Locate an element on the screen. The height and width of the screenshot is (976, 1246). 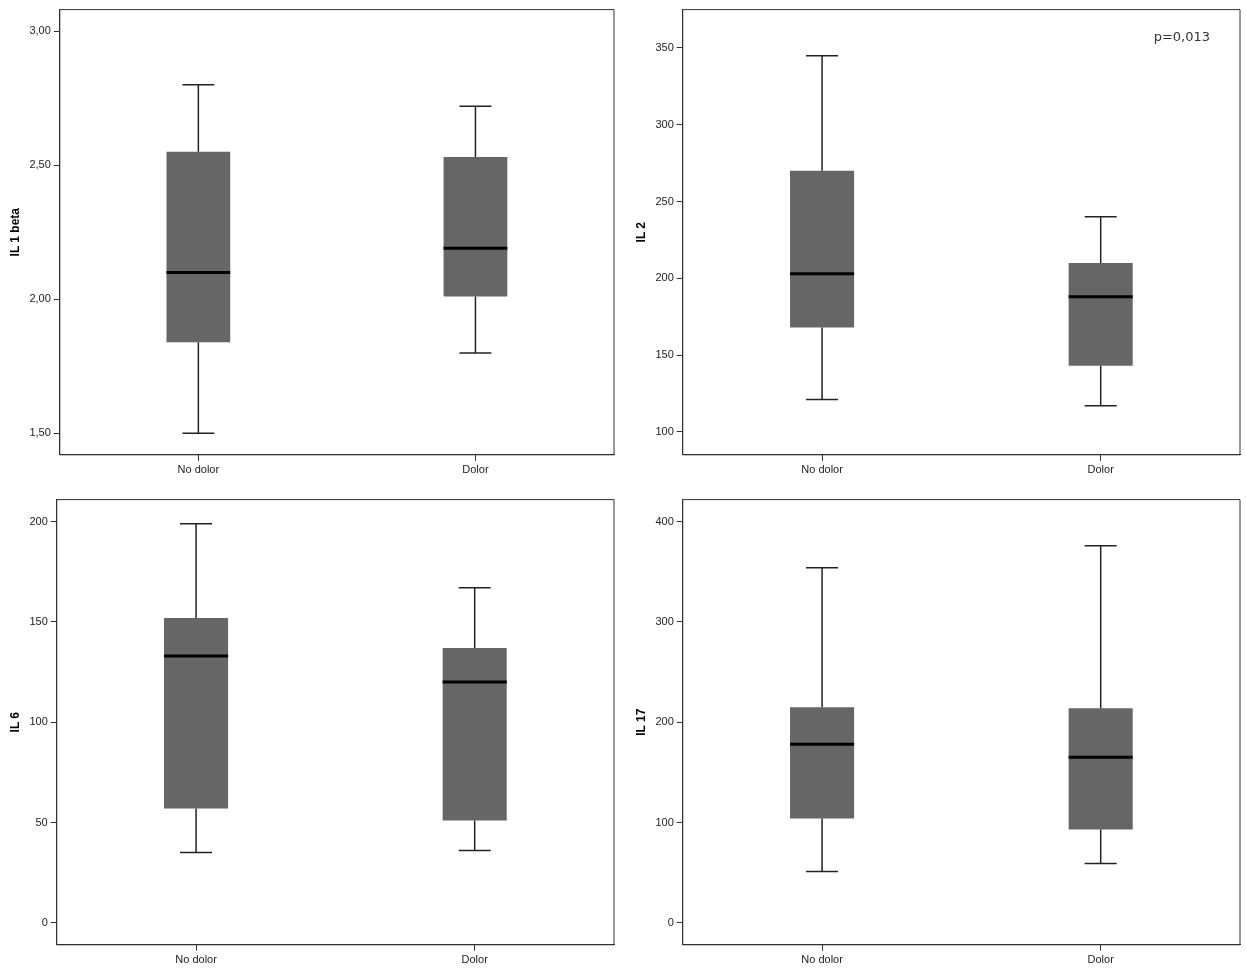
y-tick-label: 250 is located at coordinates (664, 200).